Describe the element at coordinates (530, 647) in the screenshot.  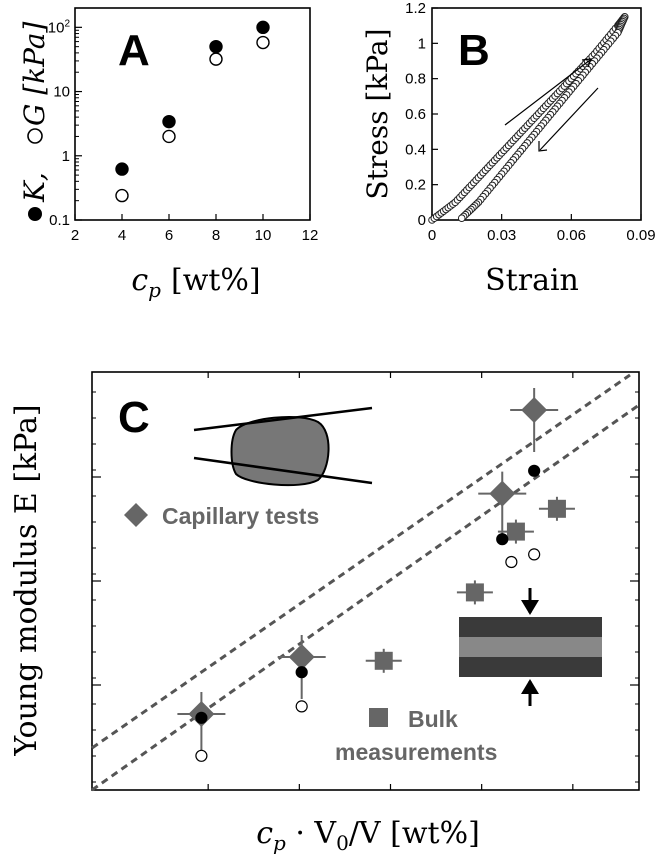
I see `bulk-illustration-icon` at that location.